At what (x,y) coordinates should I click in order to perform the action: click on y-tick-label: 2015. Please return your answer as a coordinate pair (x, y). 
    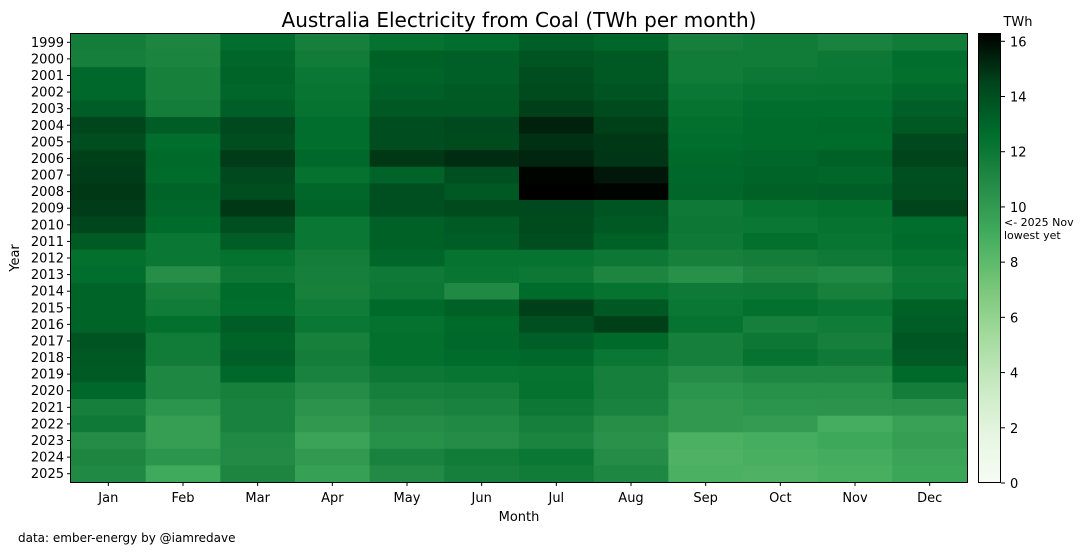
    Looking at the image, I should click on (47, 308).